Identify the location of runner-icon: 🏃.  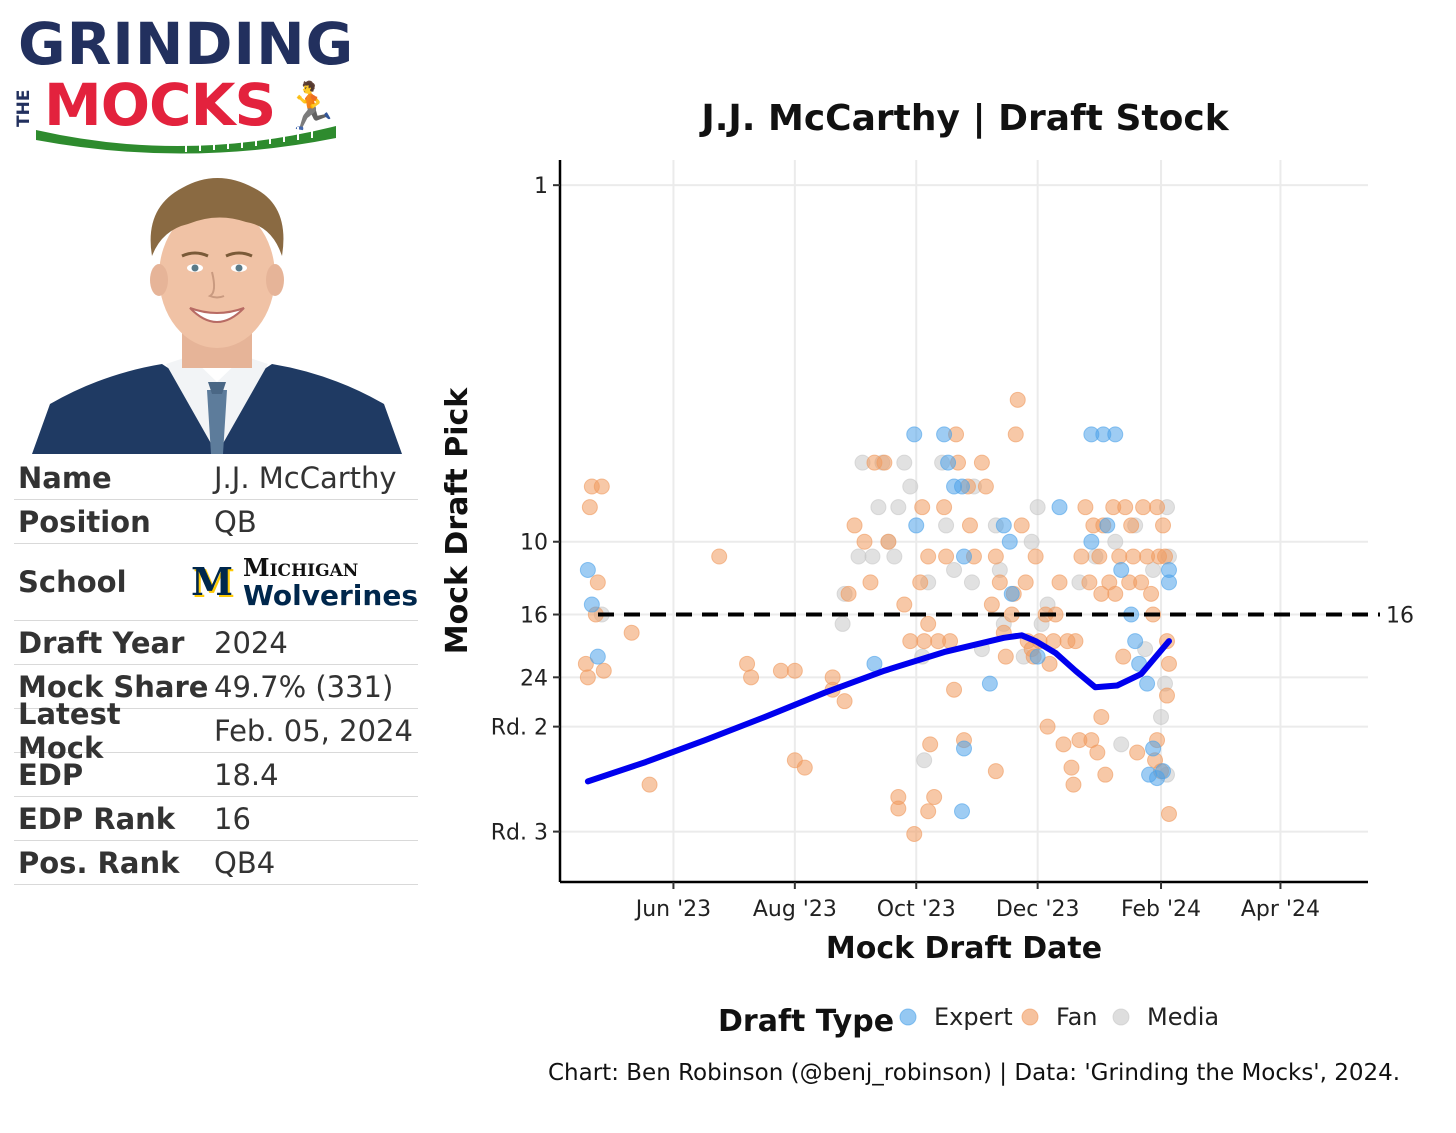
(311, 106).